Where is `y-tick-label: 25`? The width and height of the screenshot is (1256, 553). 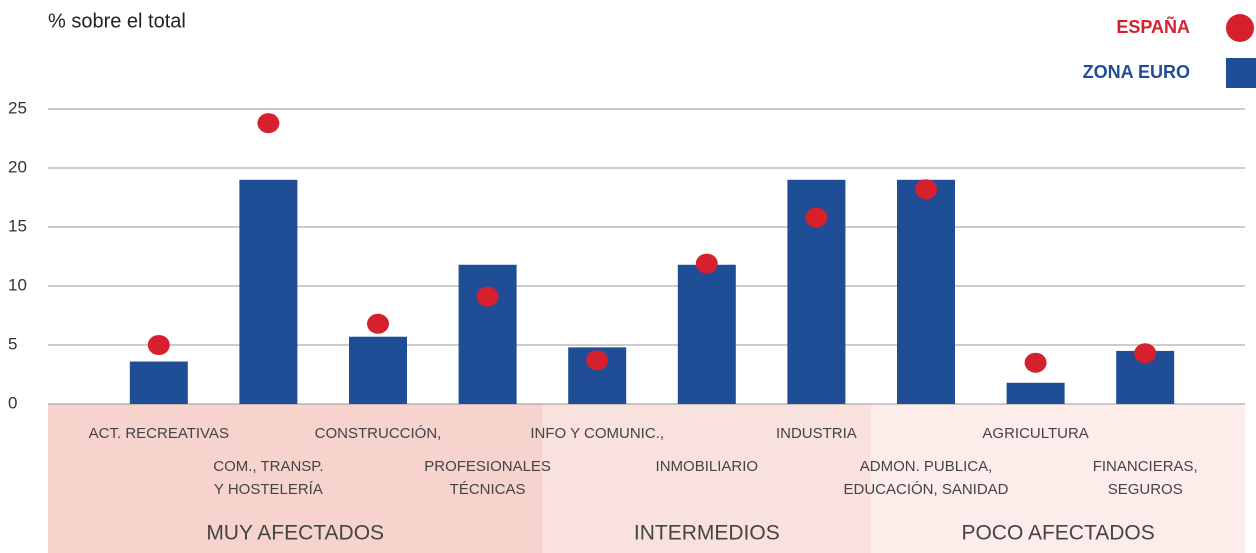
y-tick-label: 25 is located at coordinates (17, 107).